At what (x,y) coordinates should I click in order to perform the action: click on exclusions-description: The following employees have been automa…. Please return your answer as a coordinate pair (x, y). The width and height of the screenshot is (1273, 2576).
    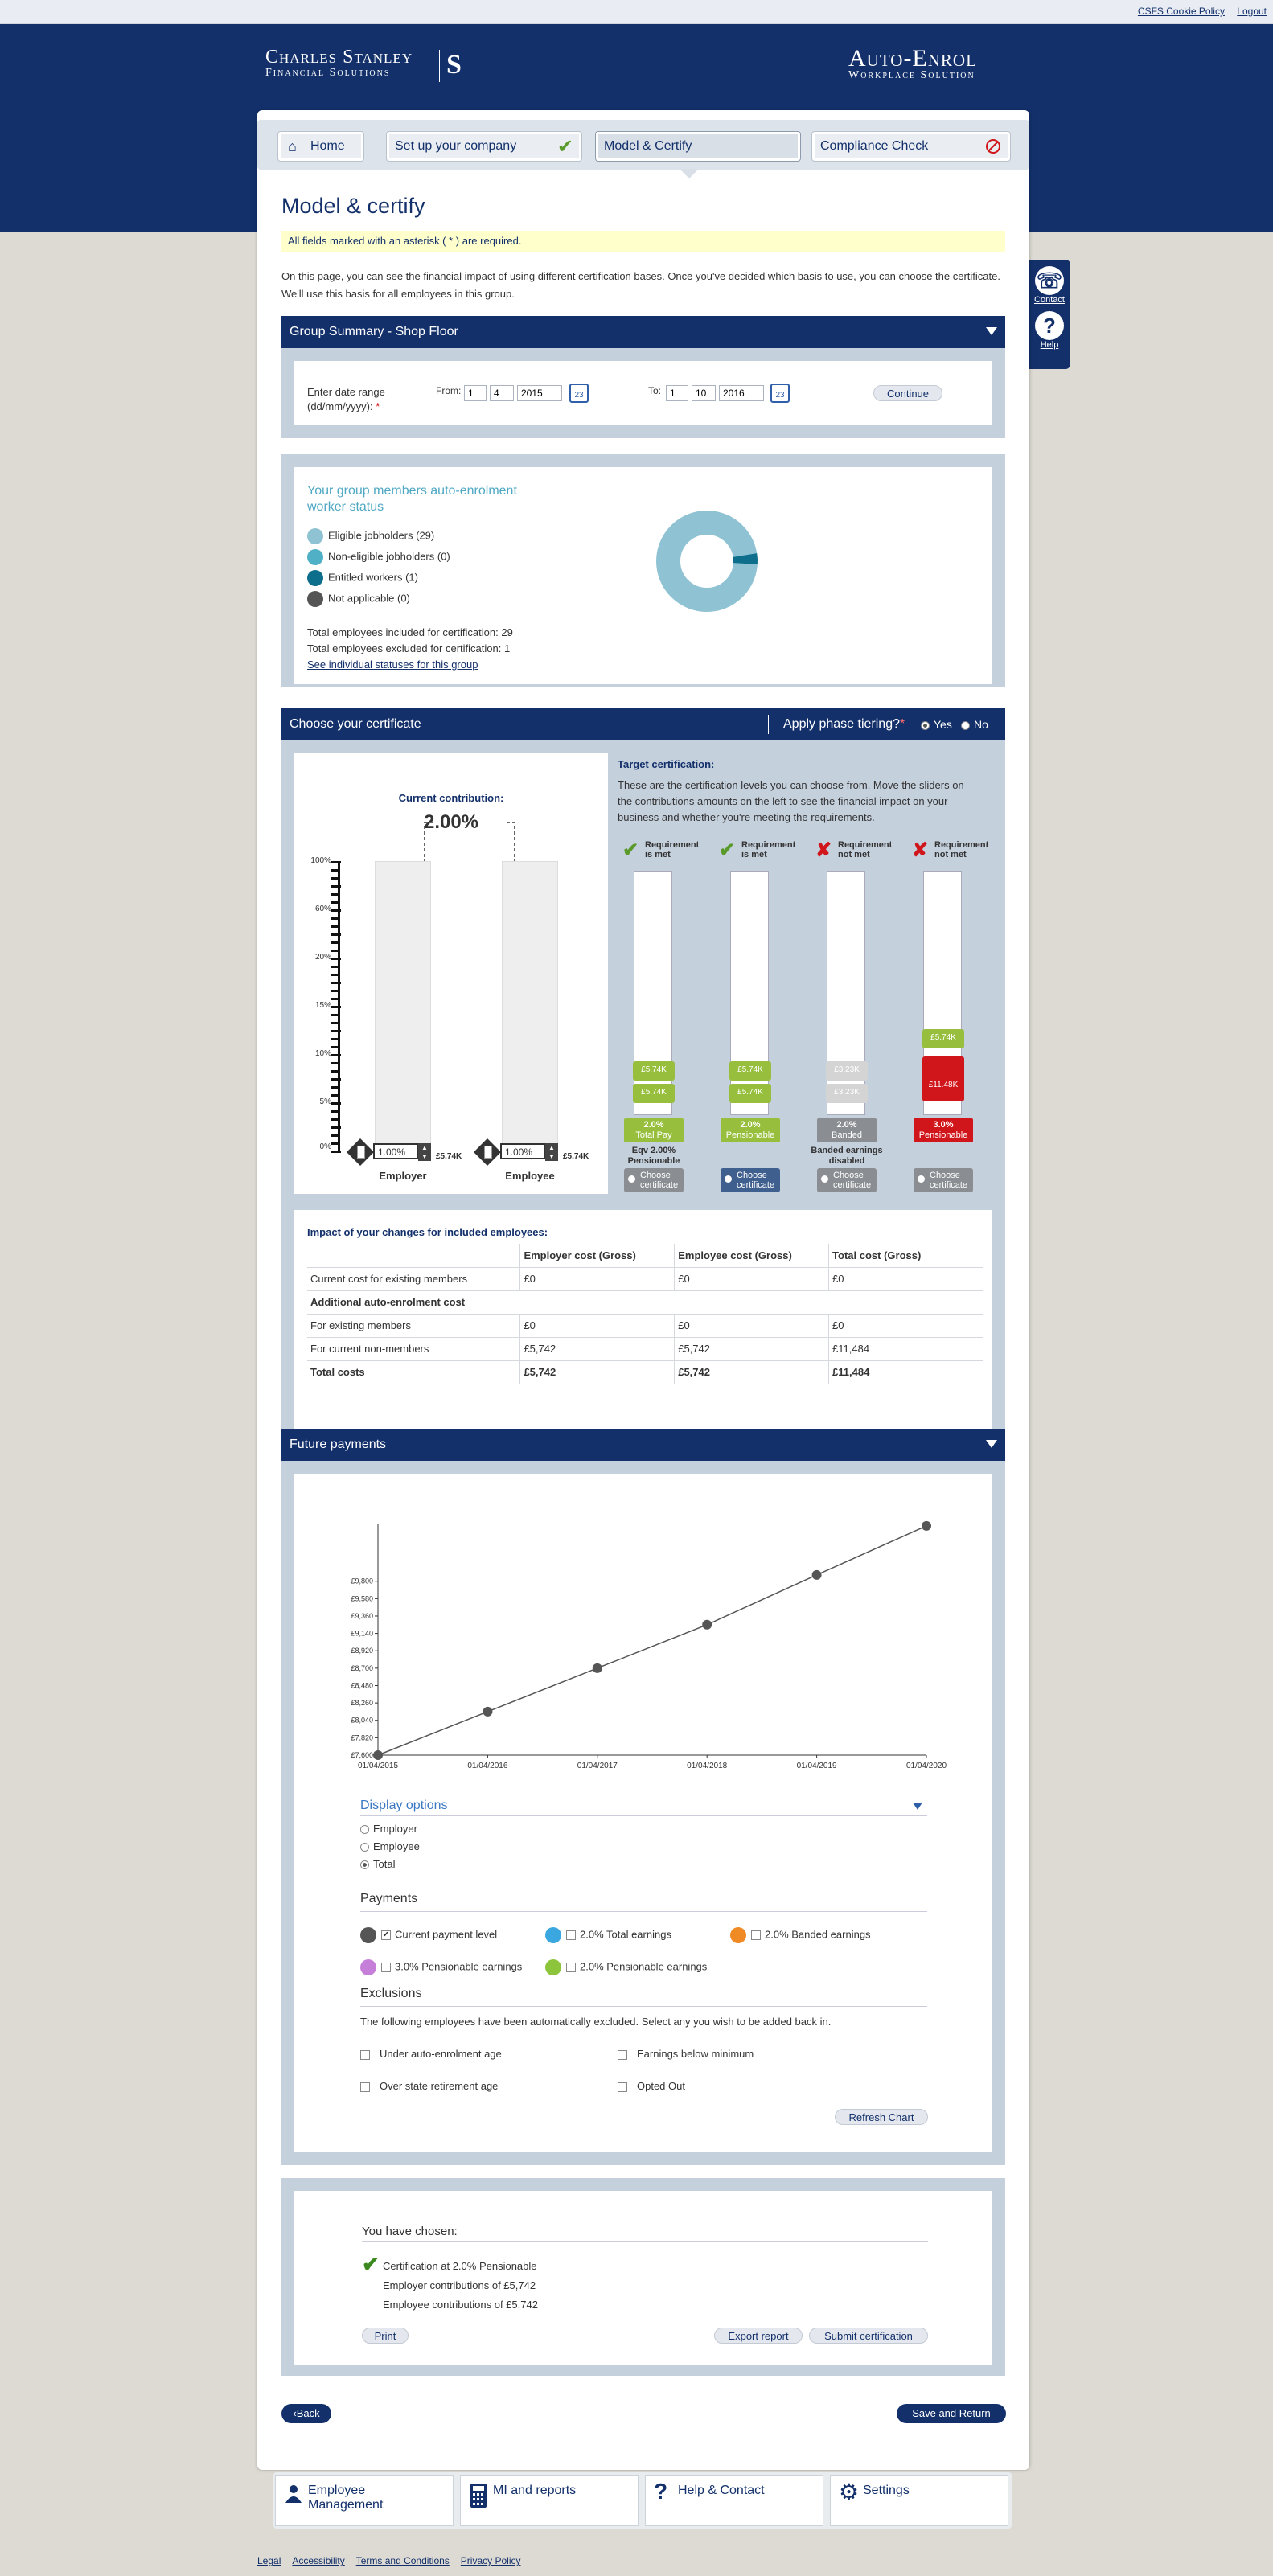
    Looking at the image, I should click on (596, 2022).